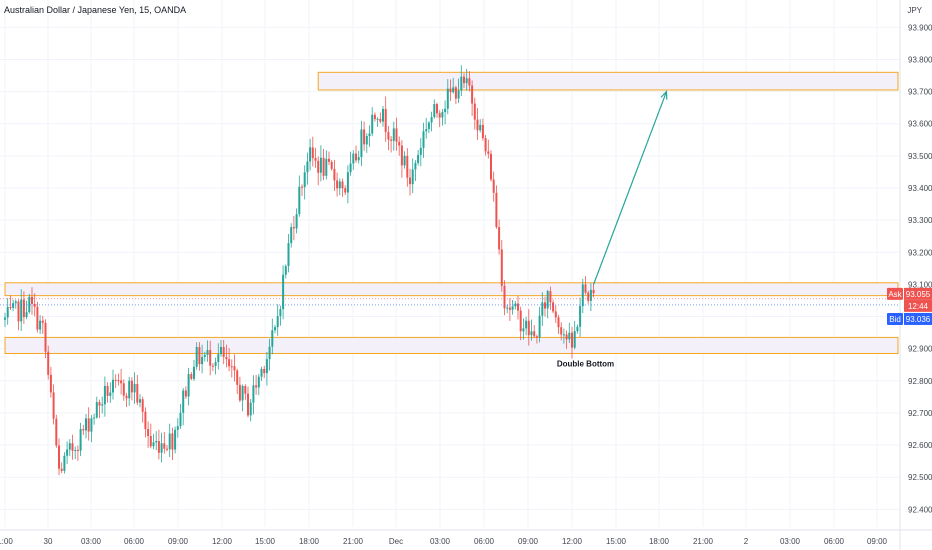  I want to click on x-tick-label: 21:00, so click(703, 541).